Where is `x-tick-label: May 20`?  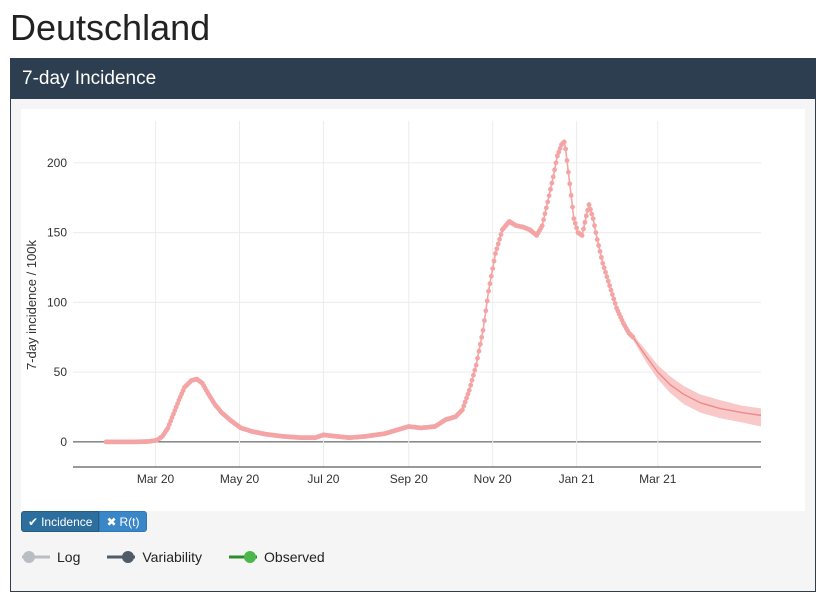
x-tick-label: May 20 is located at coordinates (240, 479).